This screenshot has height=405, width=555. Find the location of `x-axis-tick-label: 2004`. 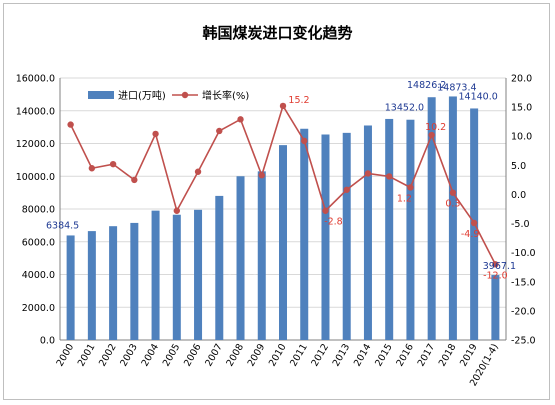

x-axis-tick-label: 2004 is located at coordinates (151, 355).